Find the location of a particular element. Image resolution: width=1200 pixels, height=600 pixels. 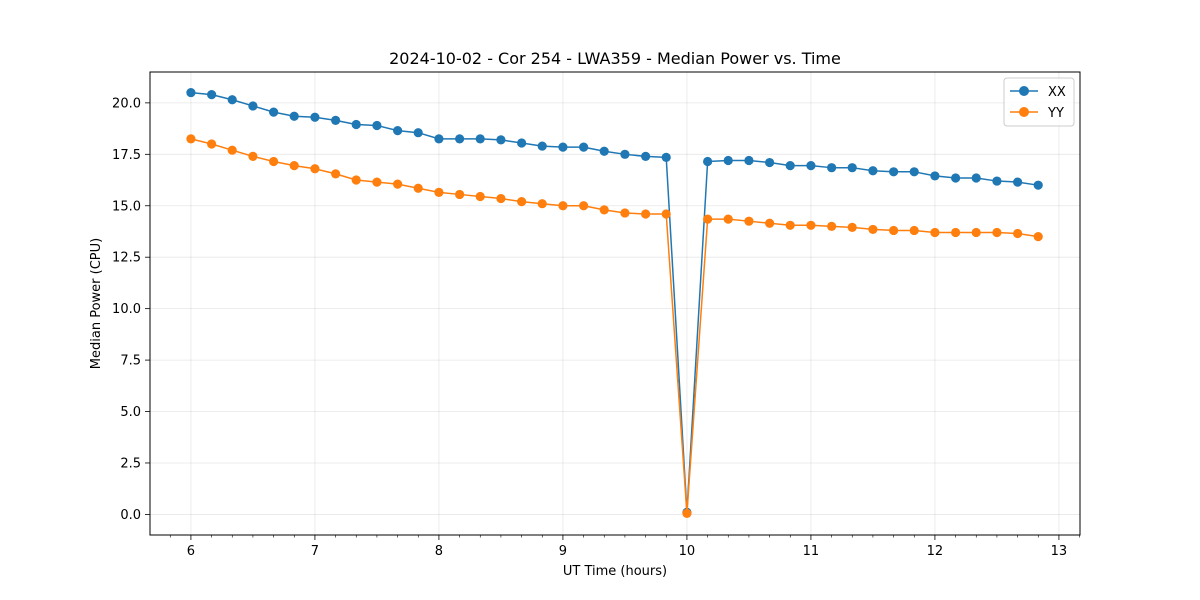

x-tick-label: 13 is located at coordinates (1059, 551).